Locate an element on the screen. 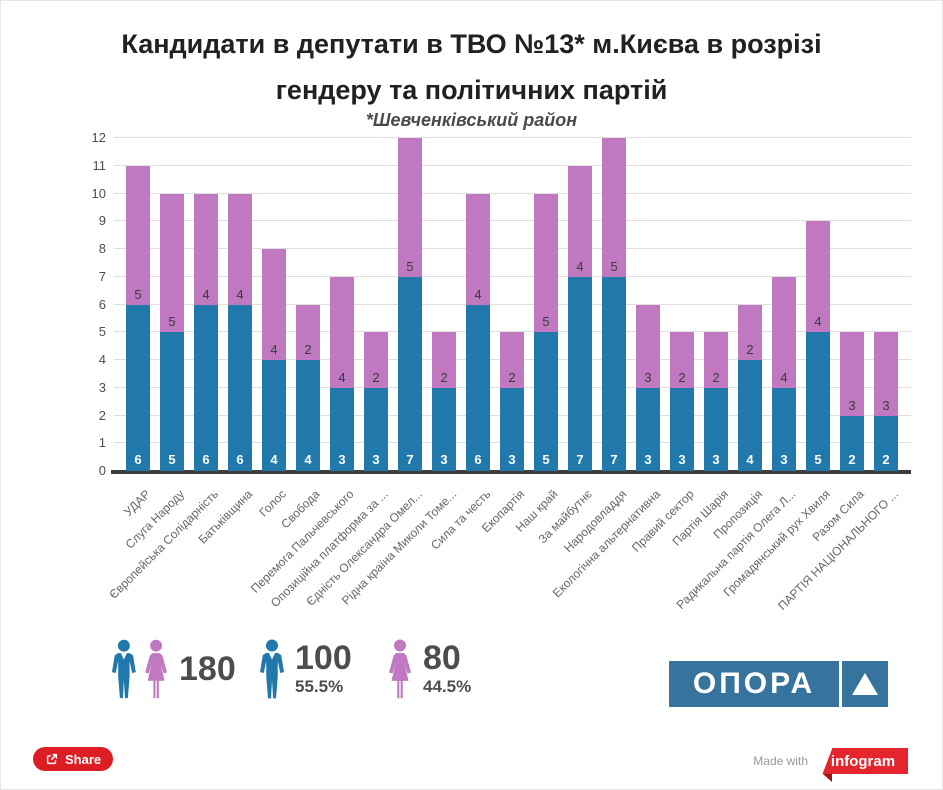 The width and height of the screenshot is (943, 790). male-percent: 55.5% is located at coordinates (319, 686).